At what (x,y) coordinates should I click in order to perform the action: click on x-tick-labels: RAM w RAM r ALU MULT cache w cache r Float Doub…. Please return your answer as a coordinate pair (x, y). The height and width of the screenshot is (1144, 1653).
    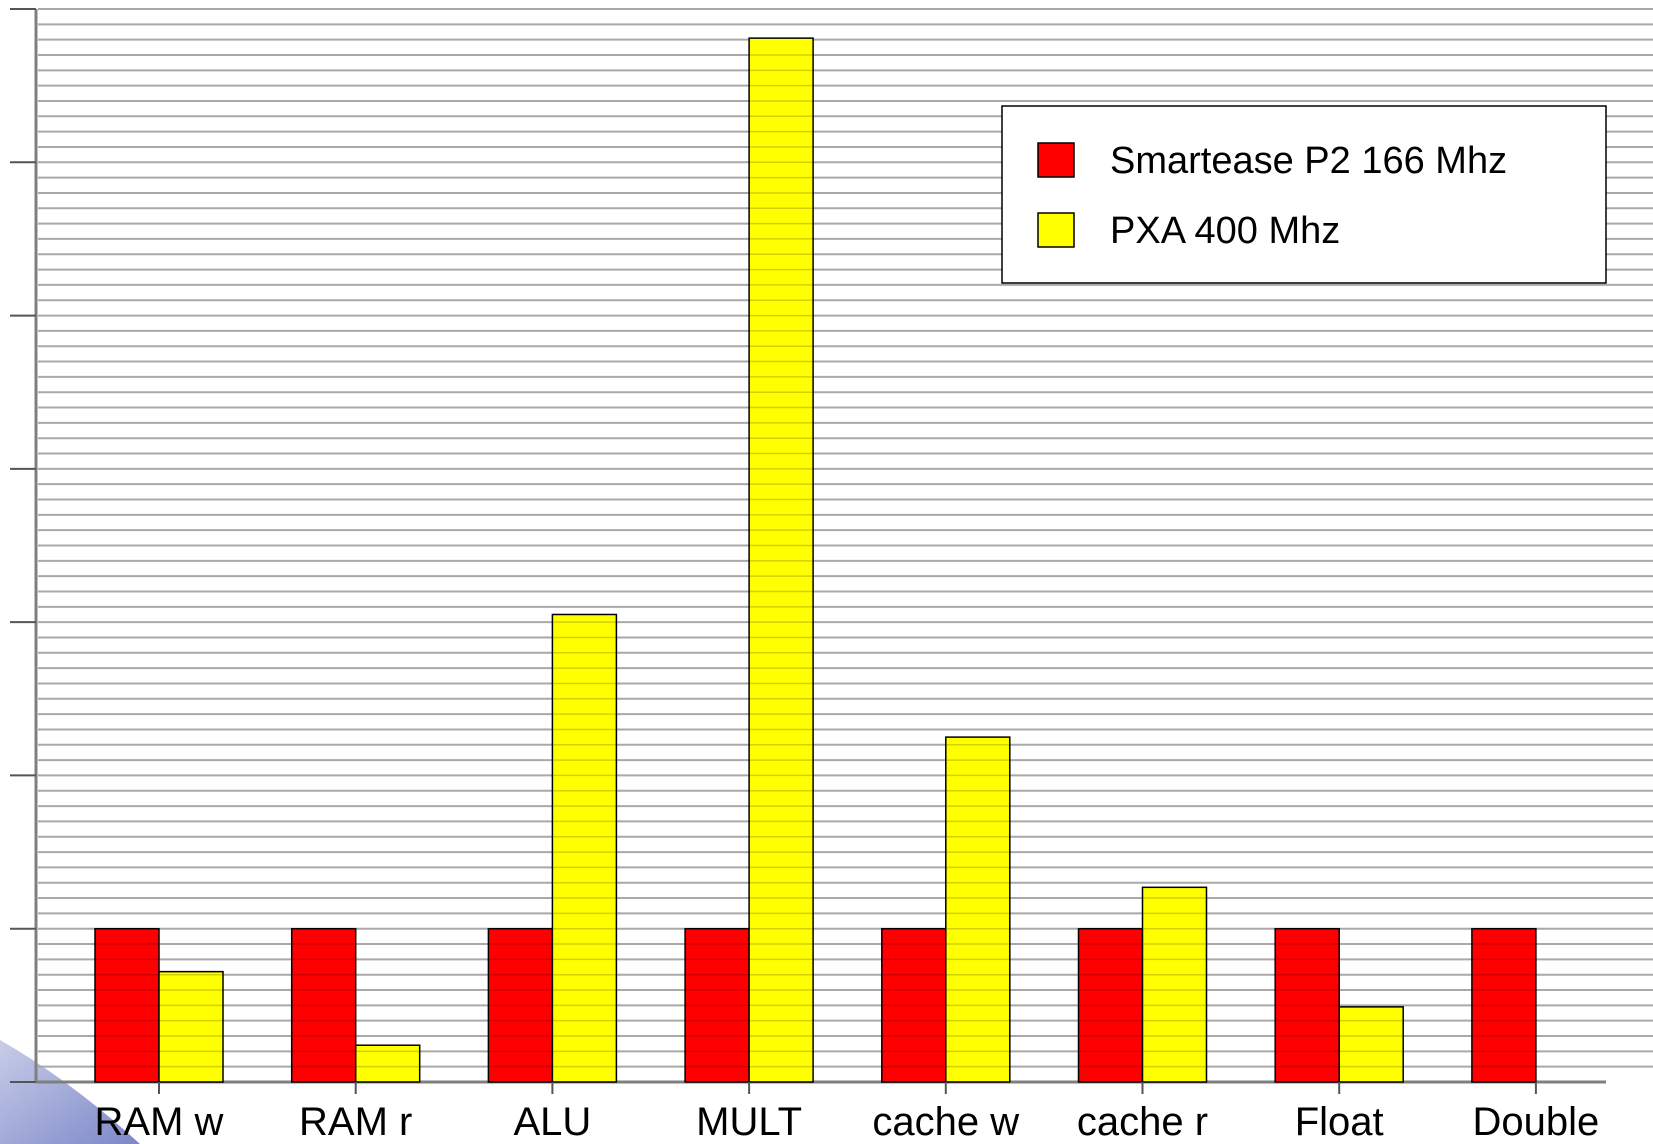
    Looking at the image, I should click on (847, 1113).